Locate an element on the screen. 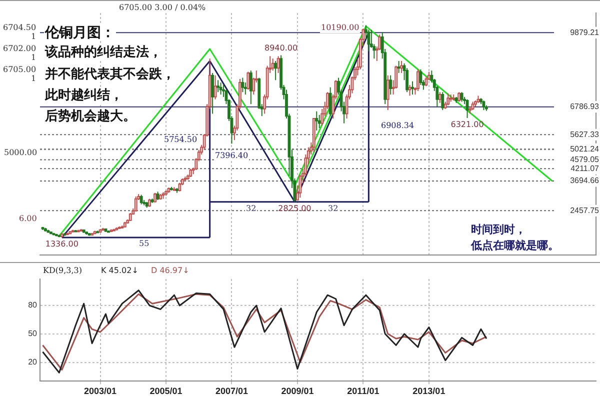 The height and width of the screenshot is (398, 600). x-tick-label: 2013/01 is located at coordinates (429, 391).